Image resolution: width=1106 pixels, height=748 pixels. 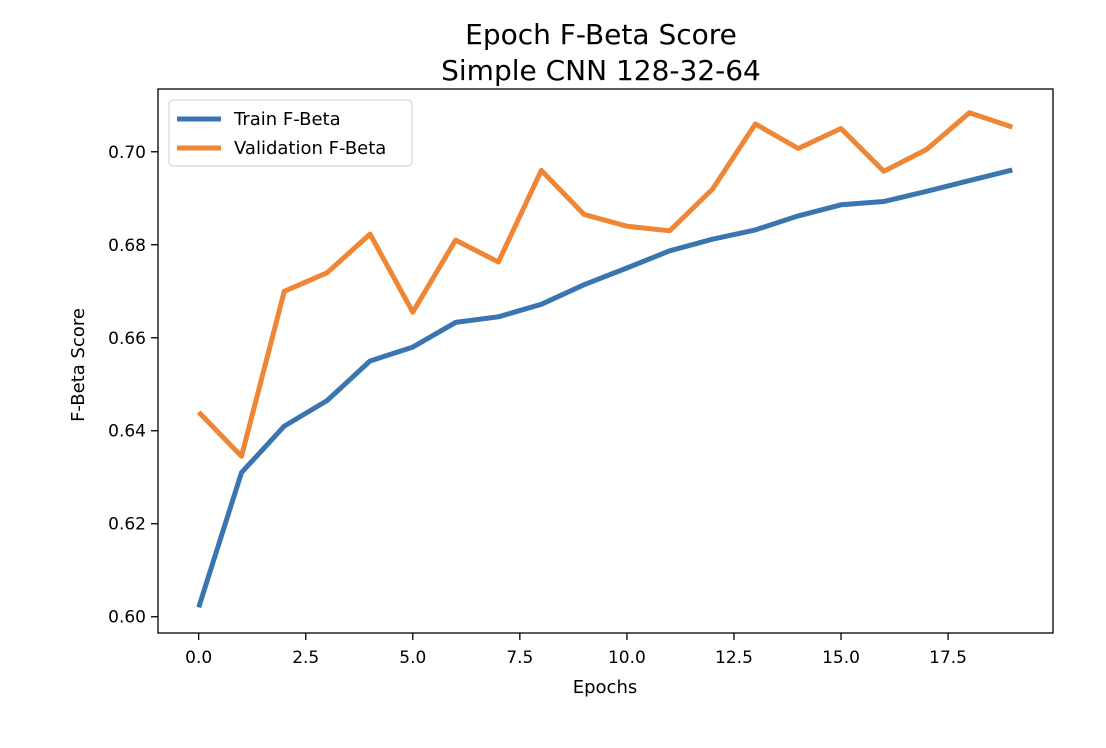 What do you see at coordinates (948, 658) in the screenshot?
I see `x-tick-label: 17.5` at bounding box center [948, 658].